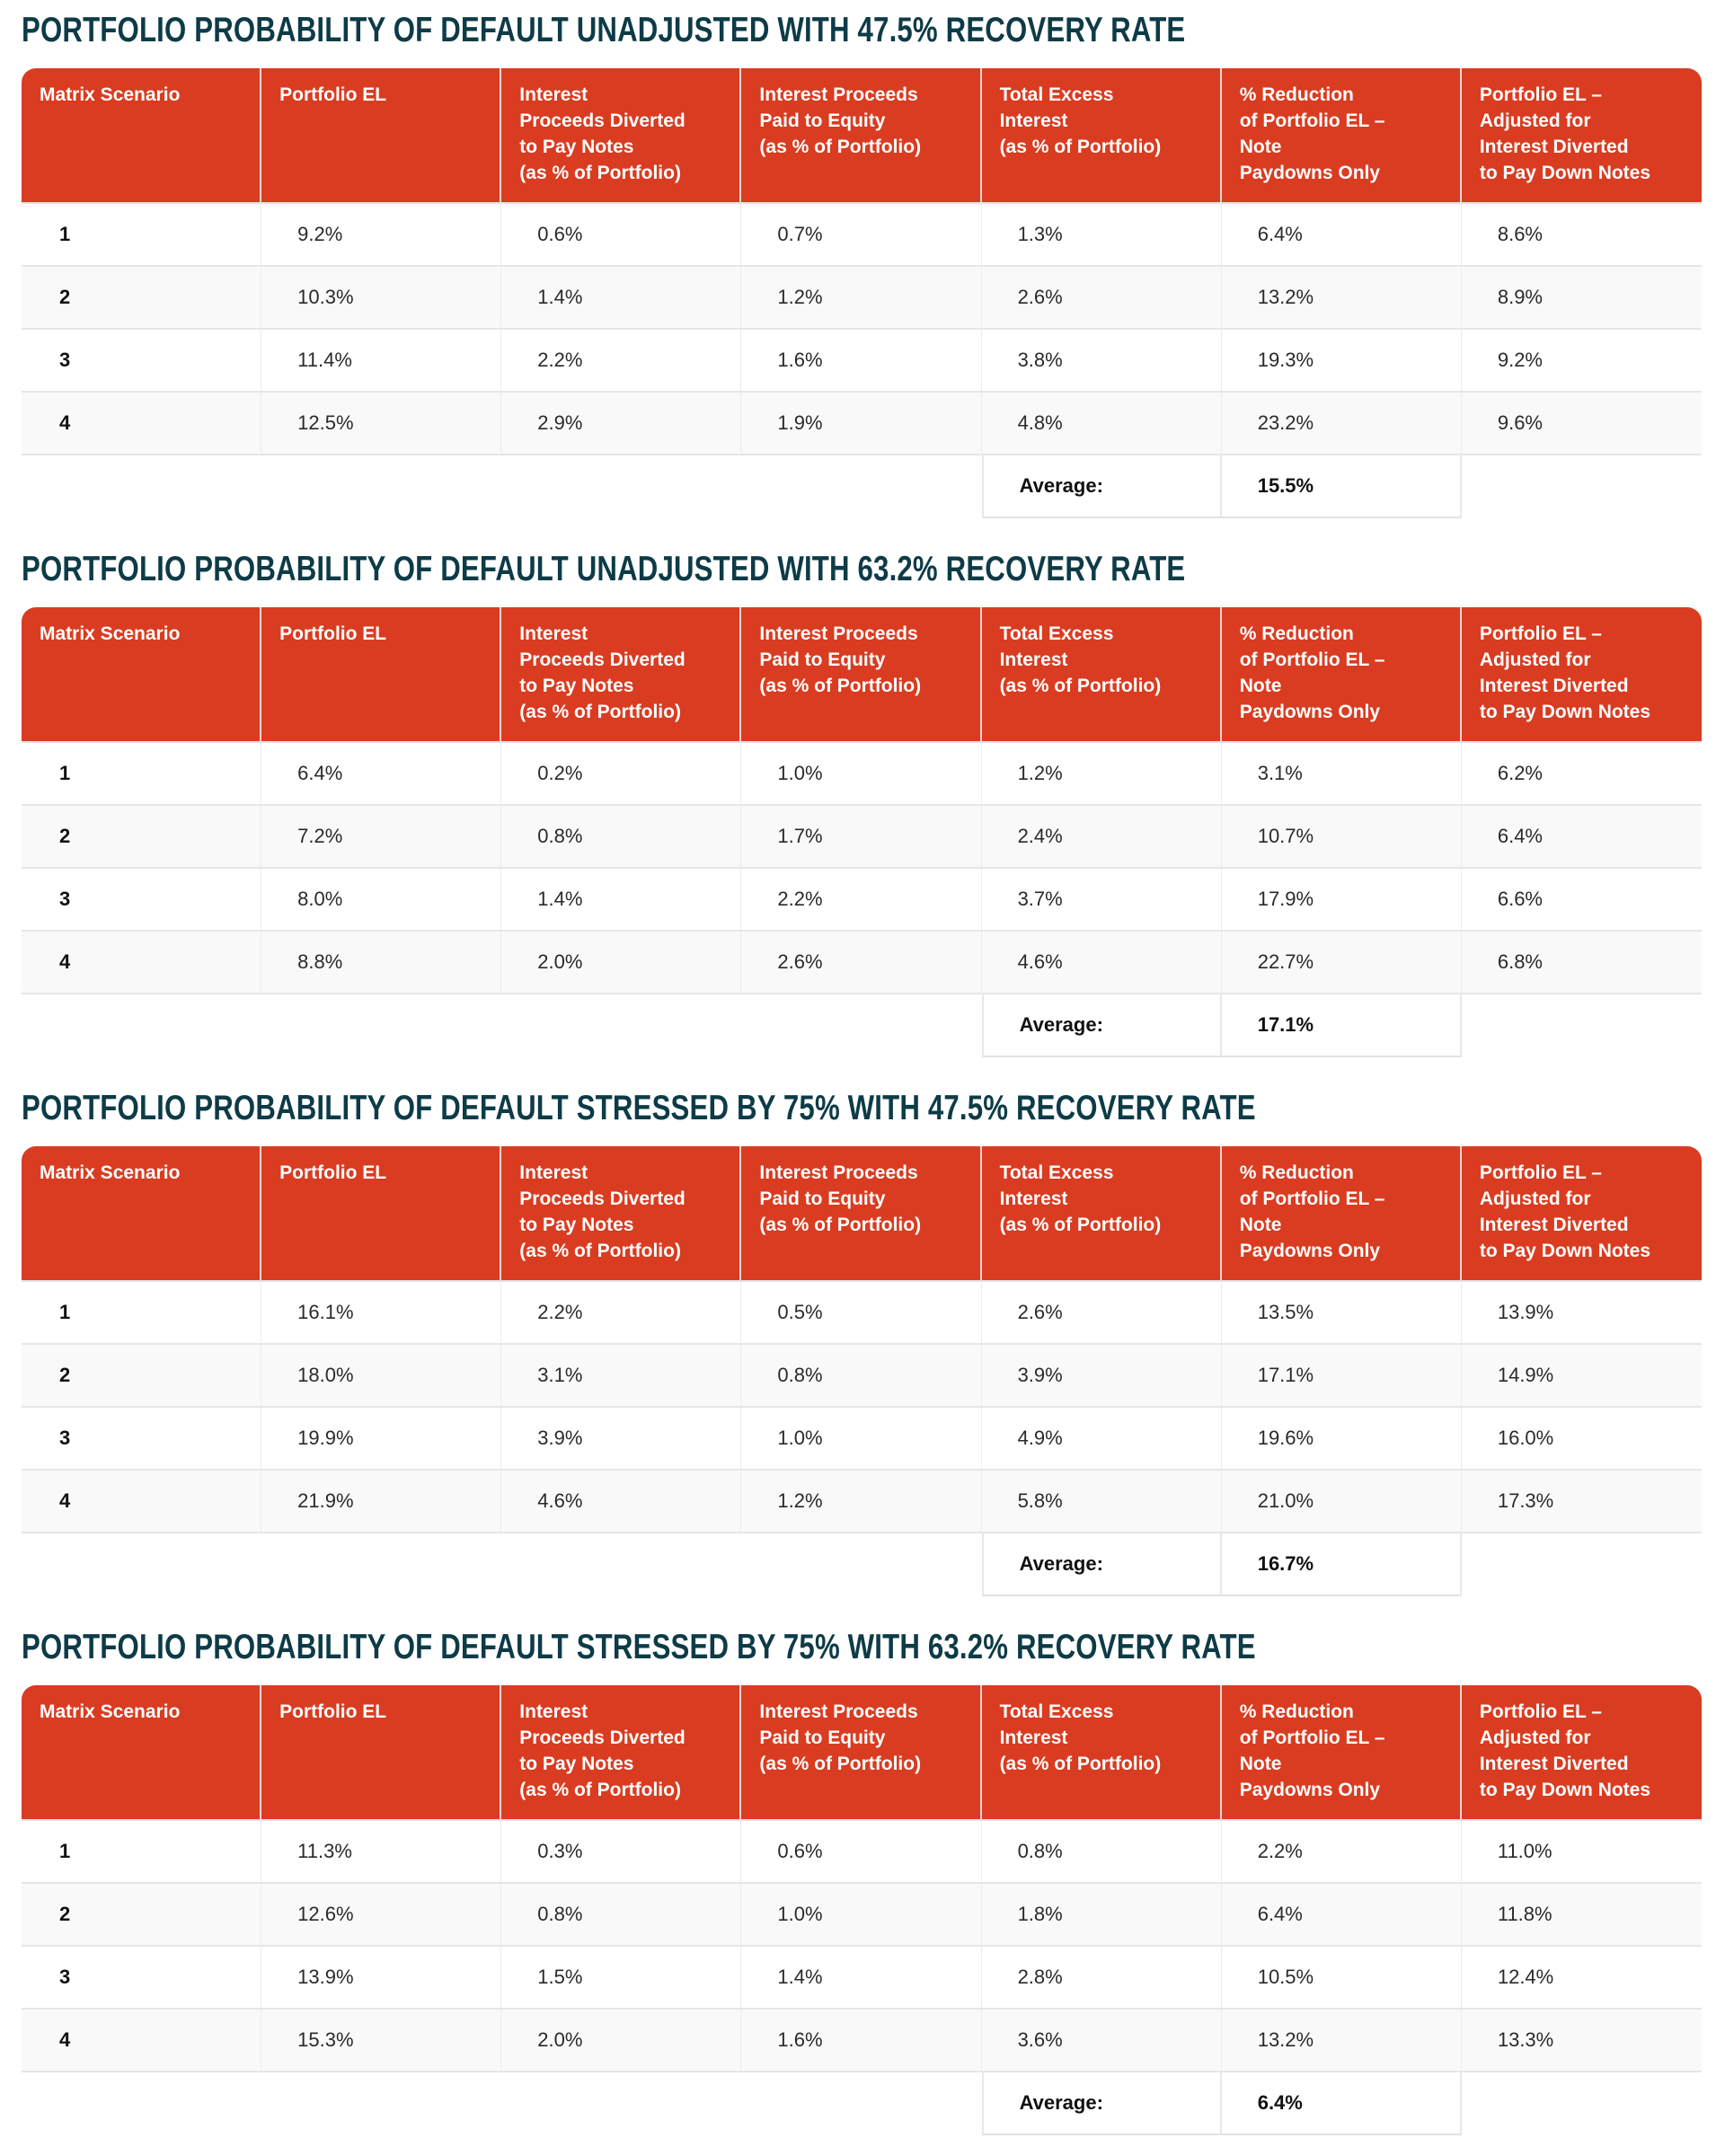  I want to click on cell-pct-reduction: 6.4%, so click(1341, 235).